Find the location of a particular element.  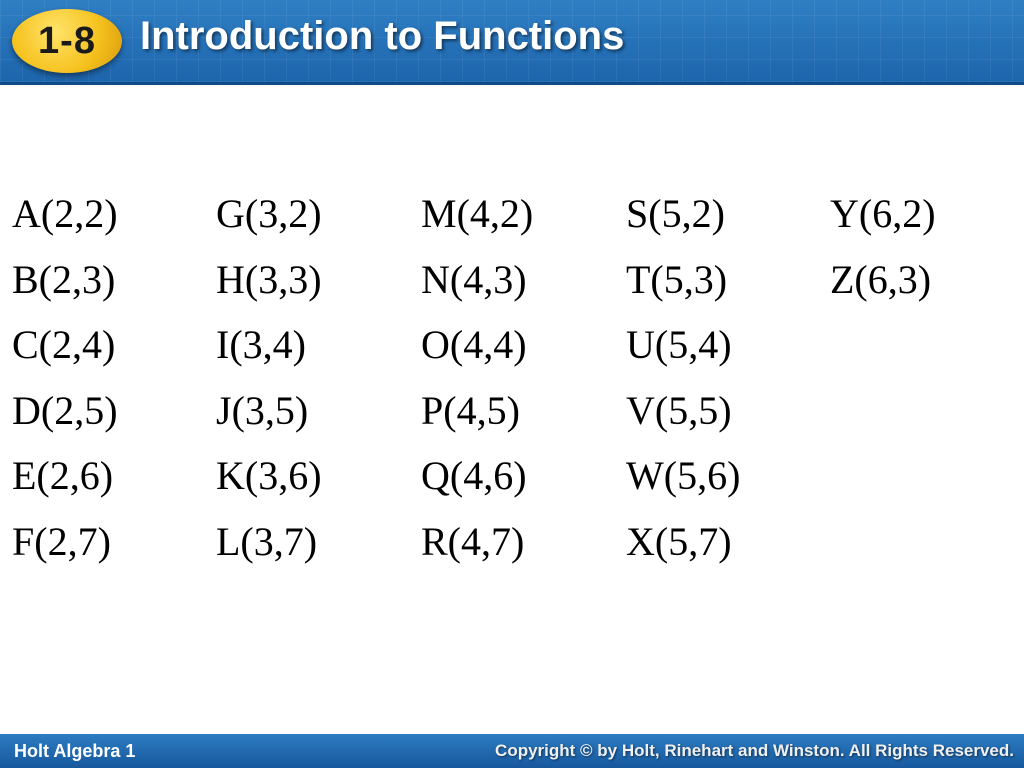

point-h: H(3,3) is located at coordinates (269, 279).